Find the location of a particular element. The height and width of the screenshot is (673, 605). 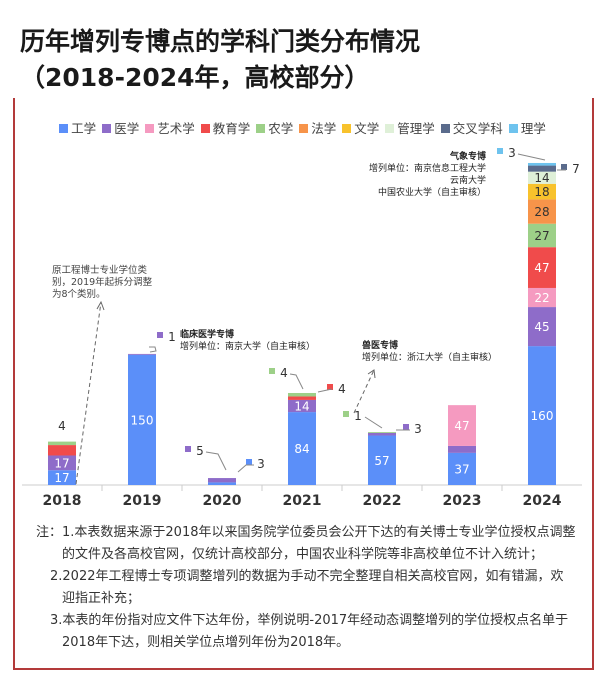

legend-label: 理学 is located at coordinates (533, 128).